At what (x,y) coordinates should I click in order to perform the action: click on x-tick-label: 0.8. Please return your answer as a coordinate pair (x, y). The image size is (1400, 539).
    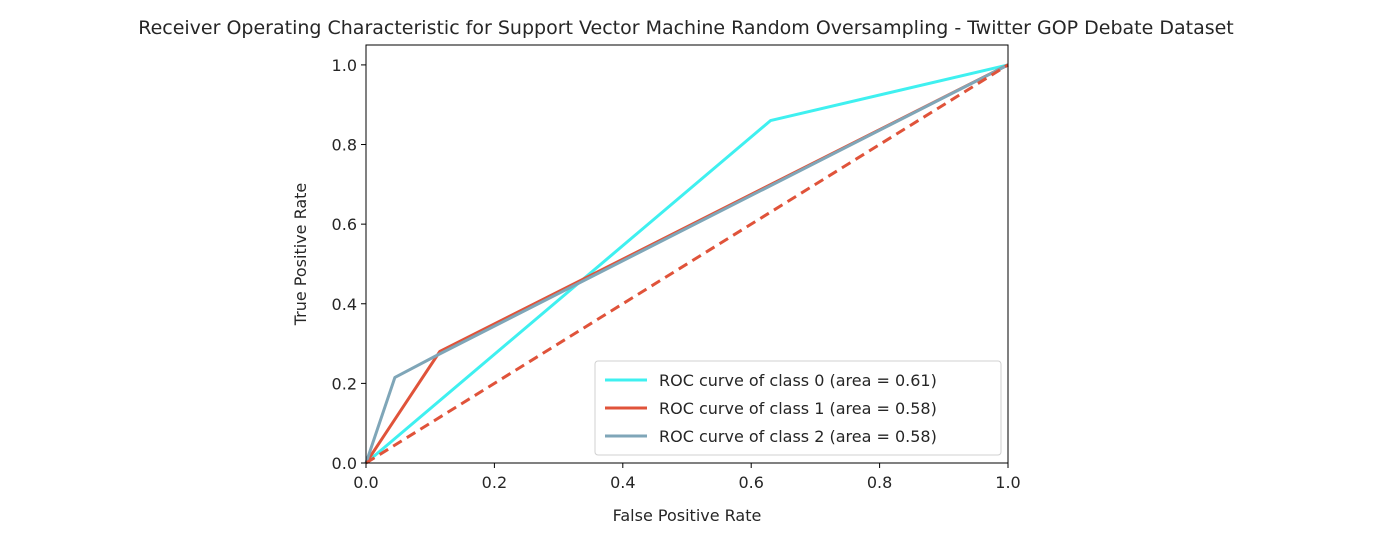
    Looking at the image, I should click on (879, 482).